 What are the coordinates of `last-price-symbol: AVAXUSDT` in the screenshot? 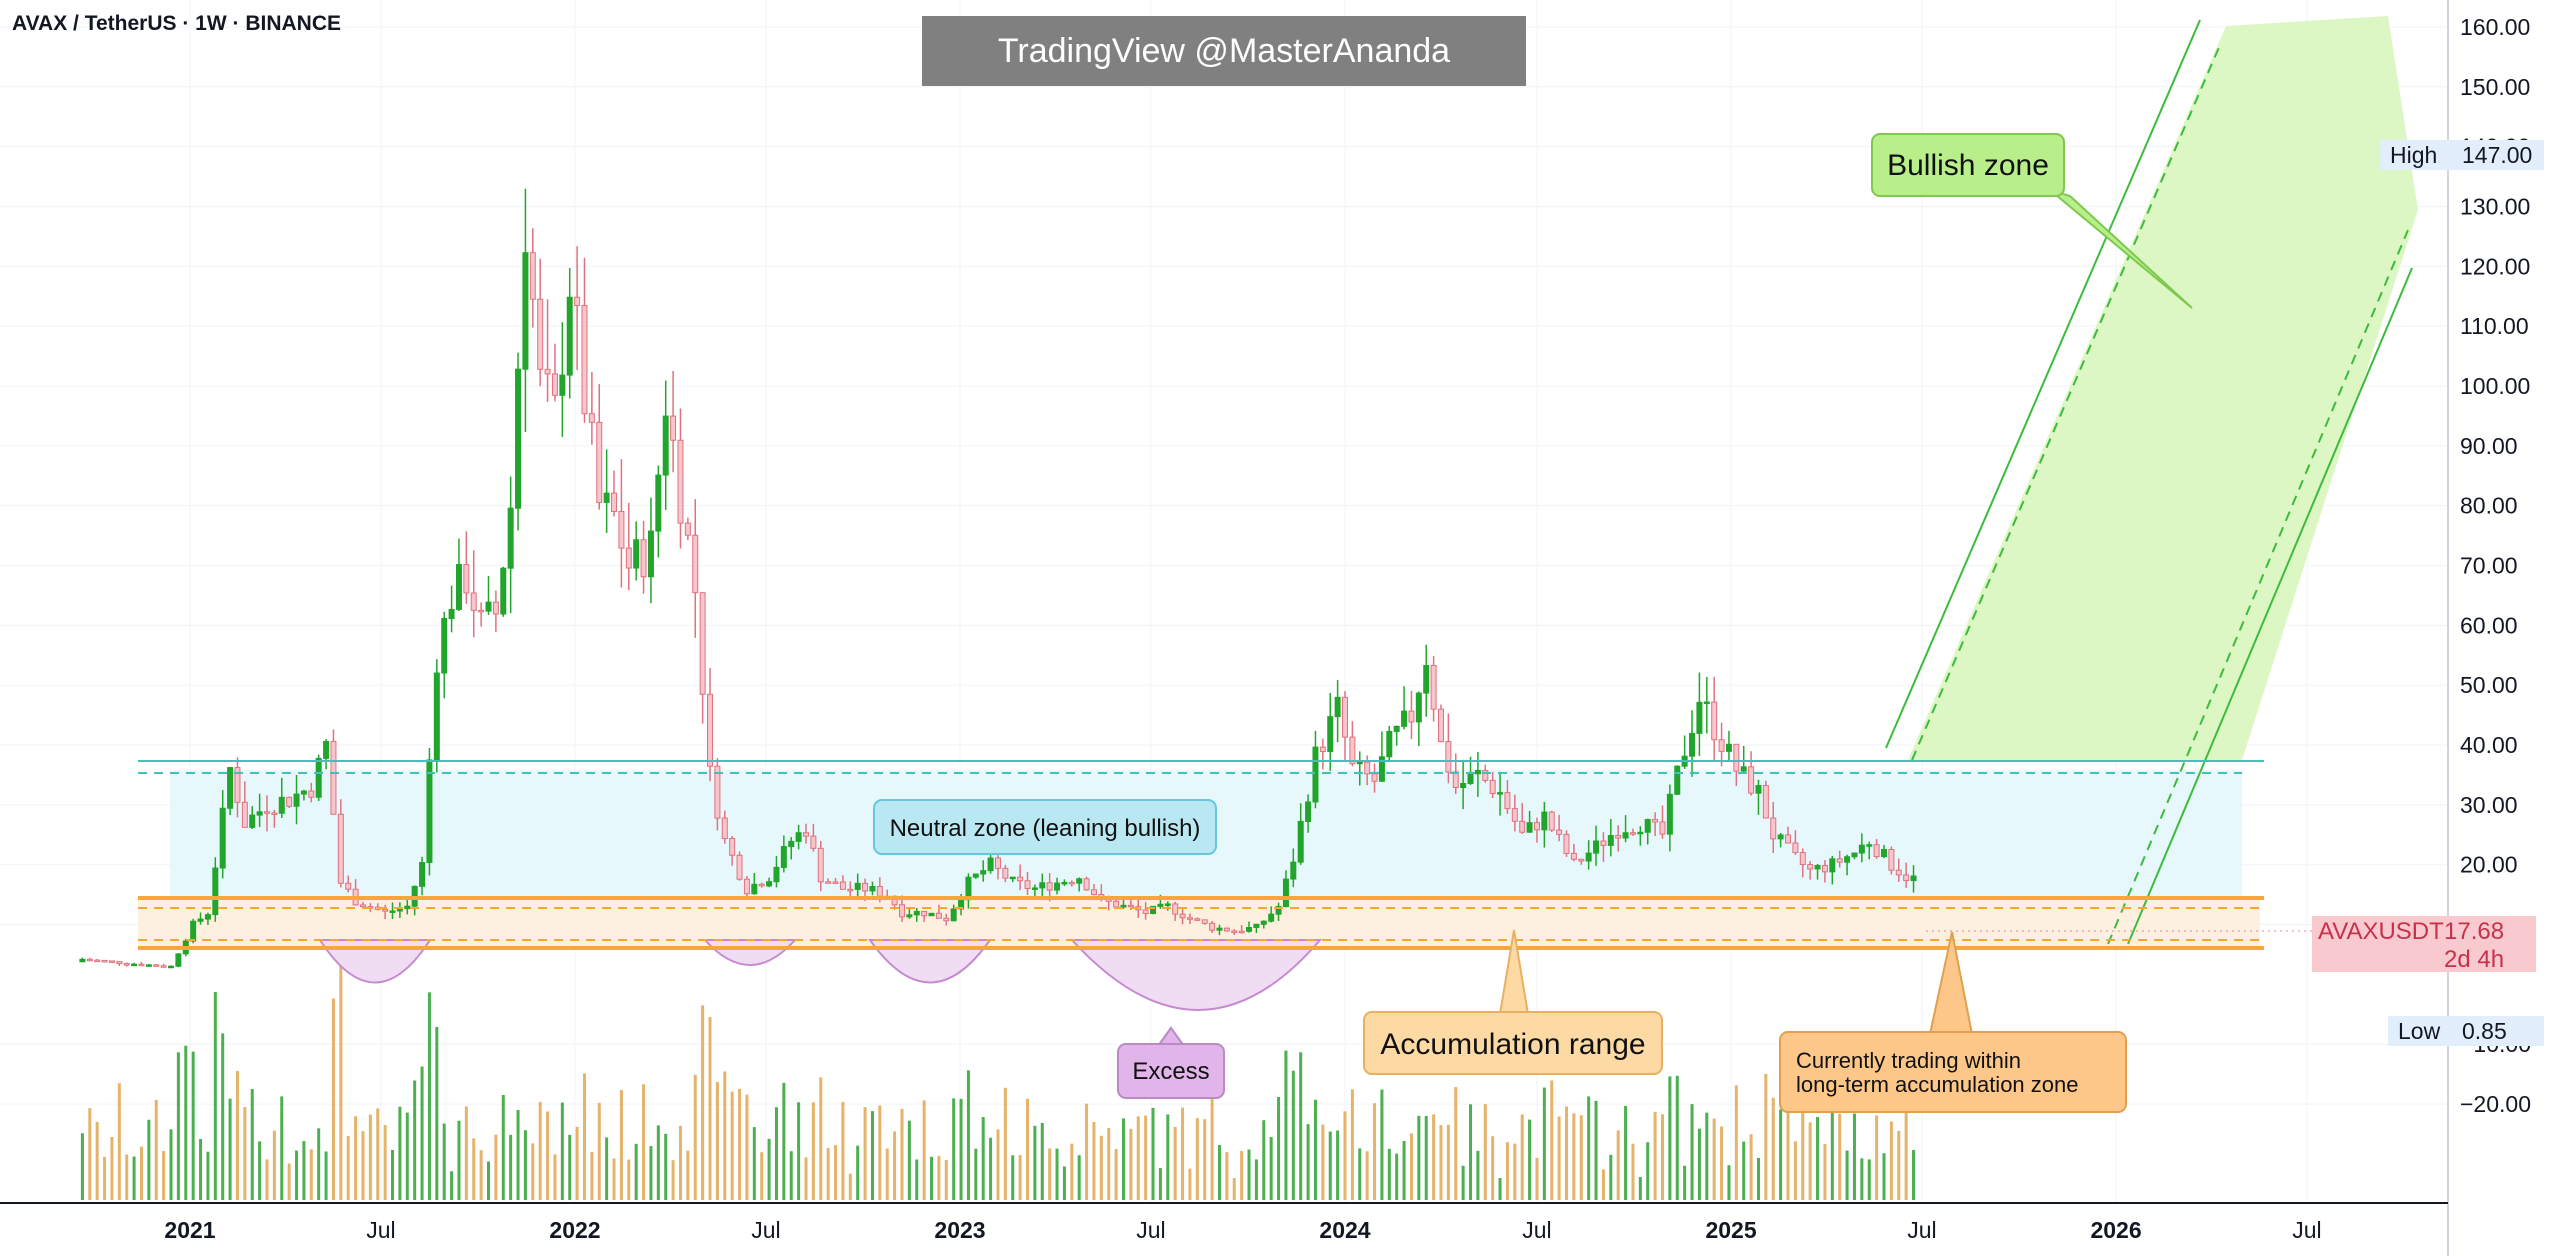 It's located at (2381, 931).